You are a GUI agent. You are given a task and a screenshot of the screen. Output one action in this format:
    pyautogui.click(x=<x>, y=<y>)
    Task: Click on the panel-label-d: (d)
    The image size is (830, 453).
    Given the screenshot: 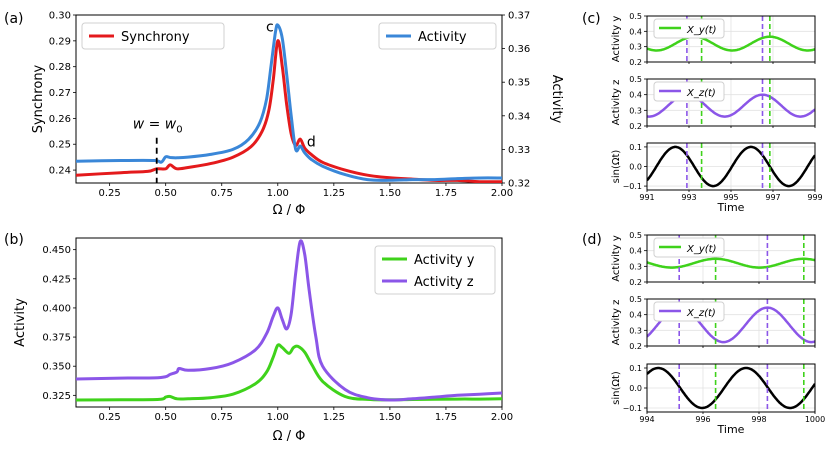 What is the action you would take?
    pyautogui.click(x=592, y=240)
    